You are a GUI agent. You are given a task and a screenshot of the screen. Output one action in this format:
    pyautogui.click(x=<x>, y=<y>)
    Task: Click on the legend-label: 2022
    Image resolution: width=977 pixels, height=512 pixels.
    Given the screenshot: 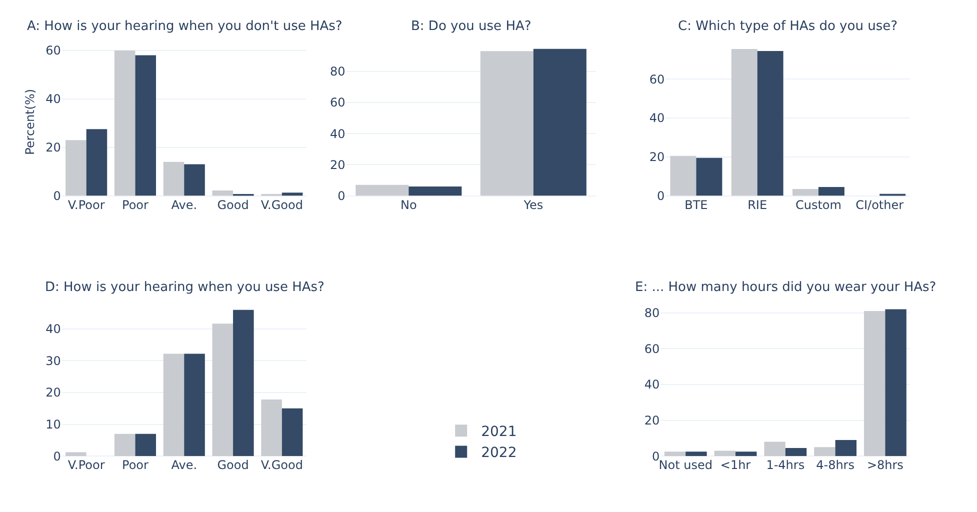 What is the action you would take?
    pyautogui.click(x=499, y=453)
    